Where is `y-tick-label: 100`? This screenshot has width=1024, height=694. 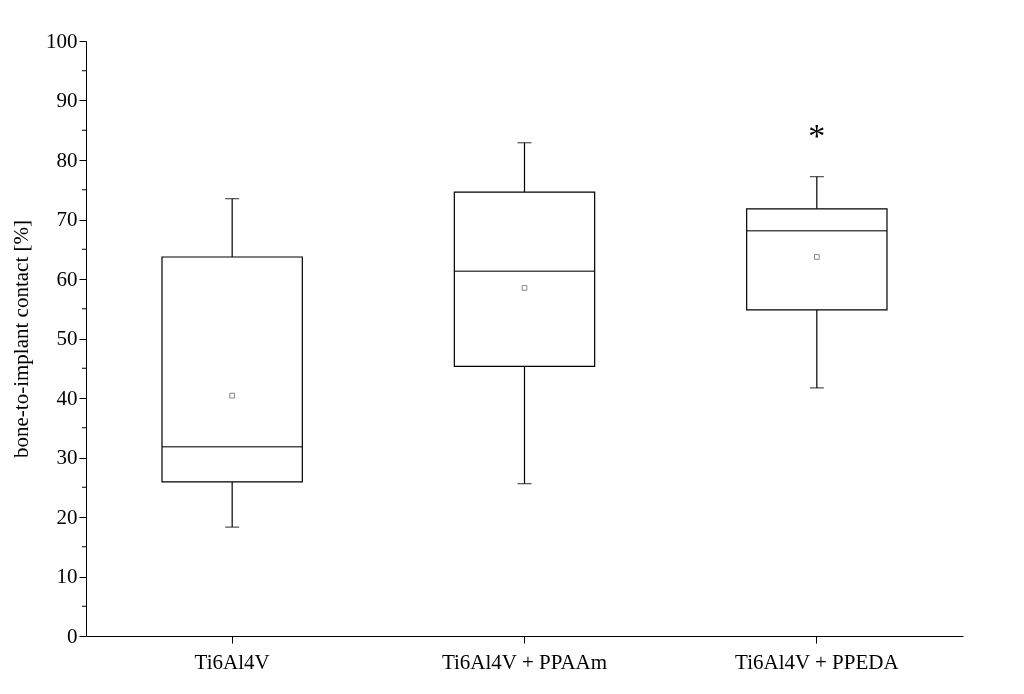
y-tick-label: 100 is located at coordinates (62, 40).